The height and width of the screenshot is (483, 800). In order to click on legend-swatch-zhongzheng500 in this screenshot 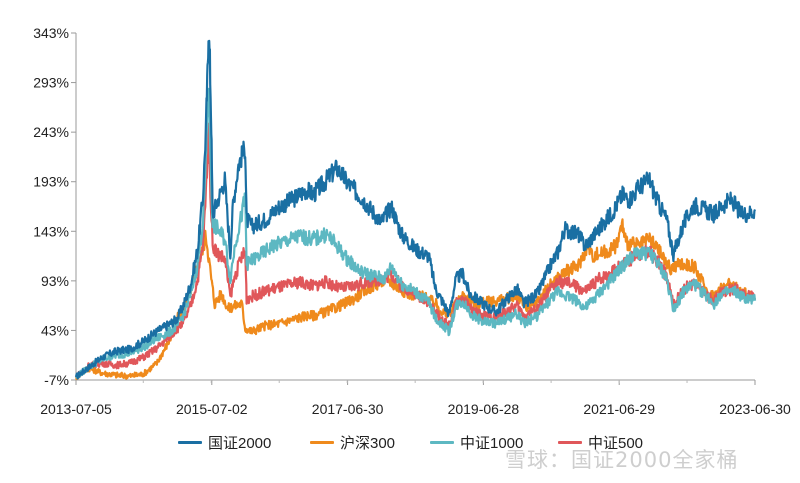, I will do `click(570, 442)`.